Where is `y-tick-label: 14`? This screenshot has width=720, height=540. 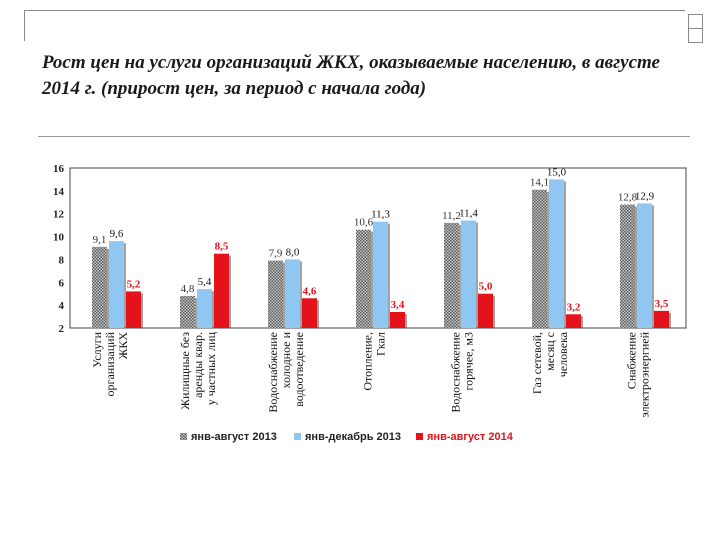 y-tick-label: 14 is located at coordinates (59, 192).